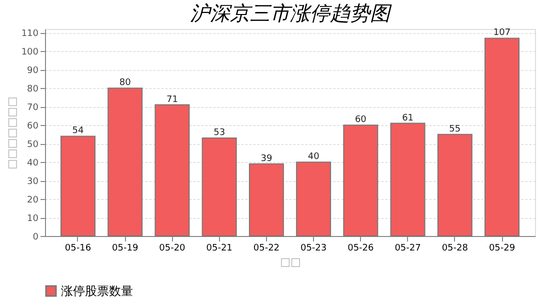 The height and width of the screenshot is (304, 540). What do you see at coordinates (33, 219) in the screenshot?
I see `y-tick-label: 10` at bounding box center [33, 219].